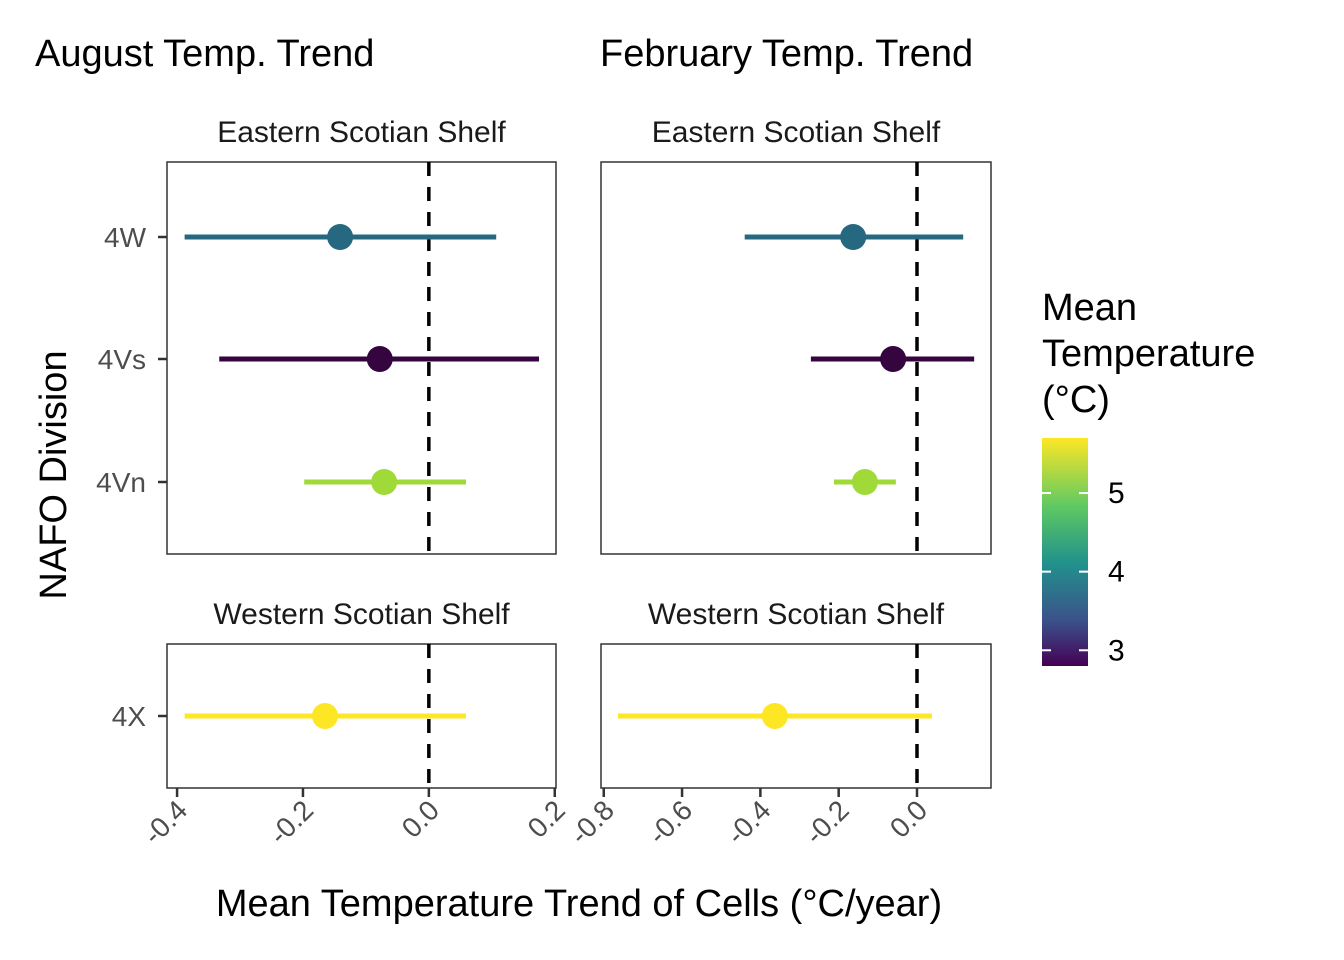 The width and height of the screenshot is (1344, 960). What do you see at coordinates (1089, 308) in the screenshot?
I see `legend-title-line-1: Mean` at bounding box center [1089, 308].